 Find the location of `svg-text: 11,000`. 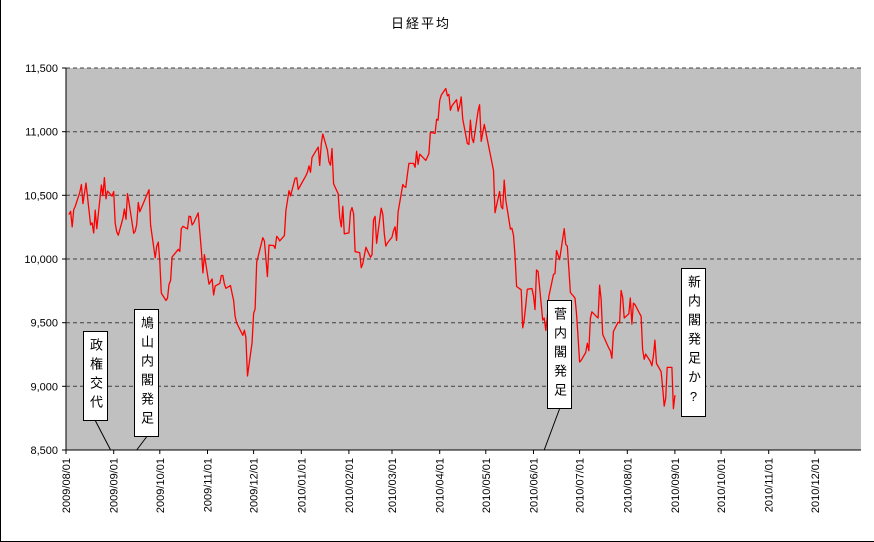

svg-text: 11,000 is located at coordinates (41, 133).